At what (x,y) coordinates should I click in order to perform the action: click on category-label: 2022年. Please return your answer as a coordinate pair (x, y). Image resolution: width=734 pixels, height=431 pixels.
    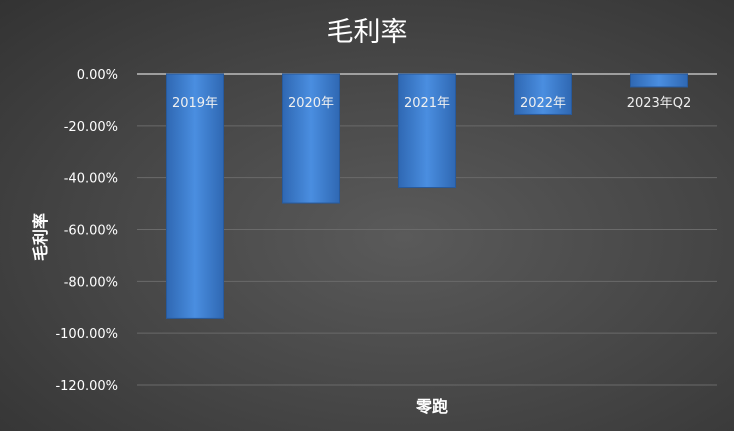
    Looking at the image, I should click on (543, 103).